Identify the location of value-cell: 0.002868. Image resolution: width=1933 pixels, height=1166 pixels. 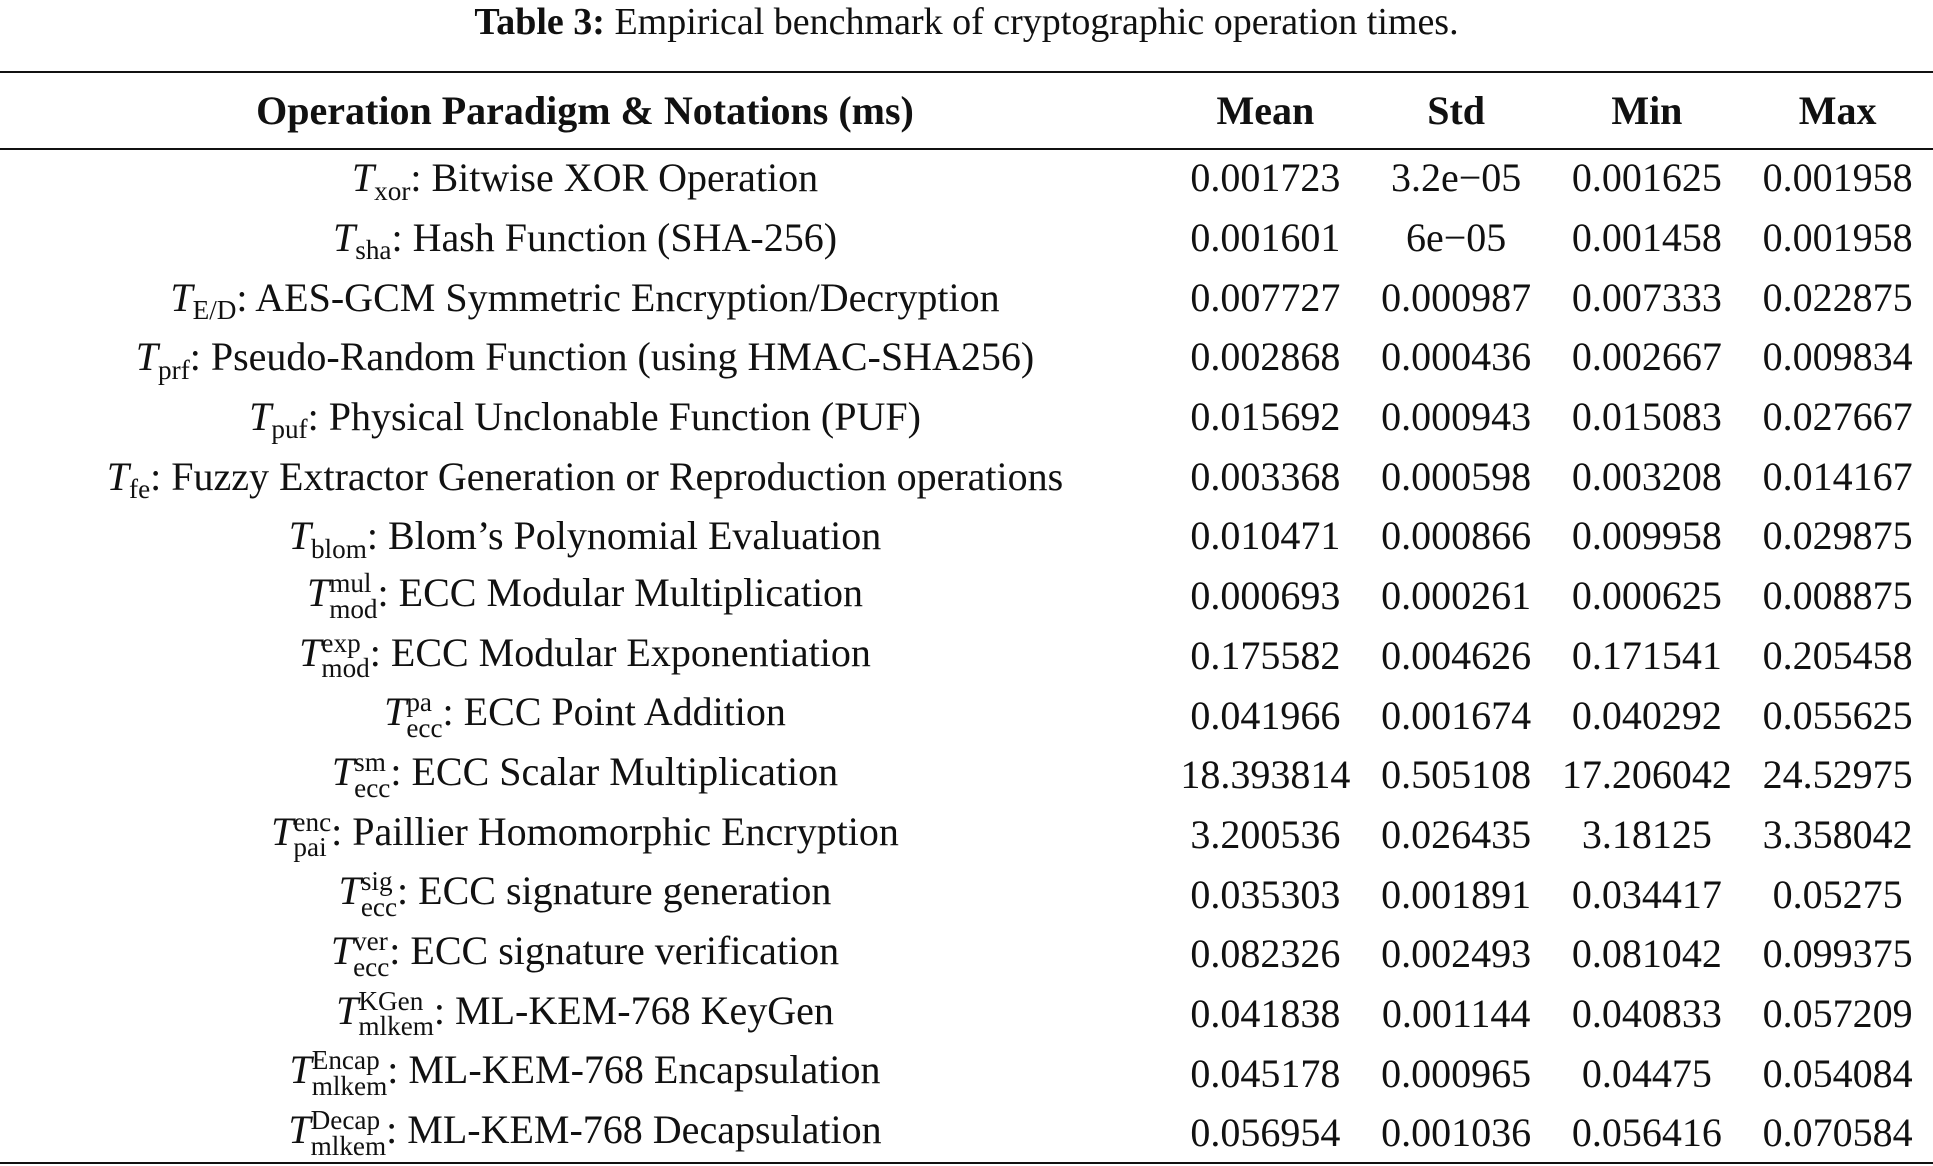
(1265, 357).